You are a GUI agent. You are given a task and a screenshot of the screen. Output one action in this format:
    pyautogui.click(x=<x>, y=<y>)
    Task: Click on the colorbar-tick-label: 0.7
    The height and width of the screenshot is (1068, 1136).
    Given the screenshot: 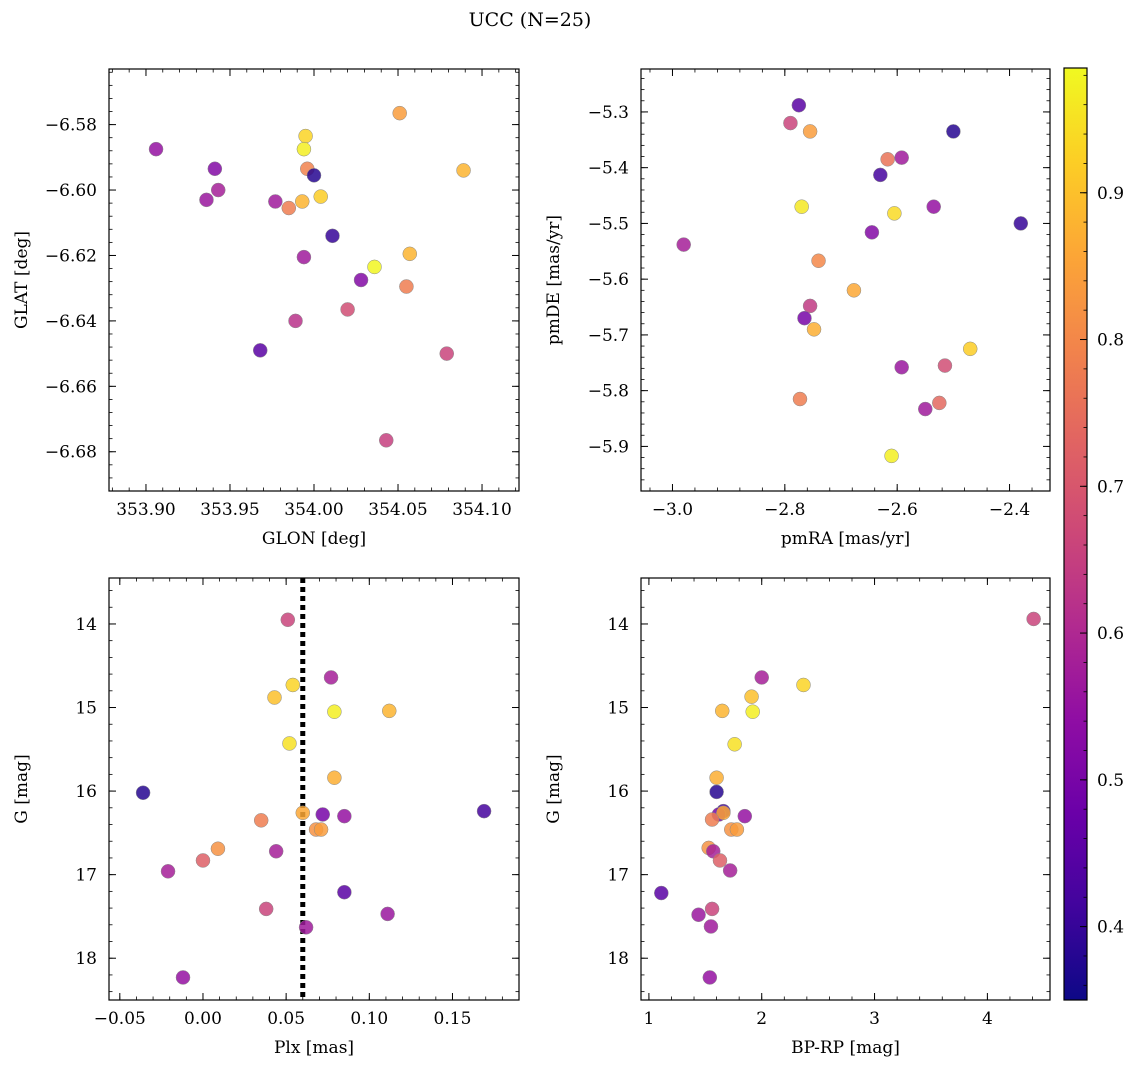 What is the action you would take?
    pyautogui.click(x=1110, y=487)
    